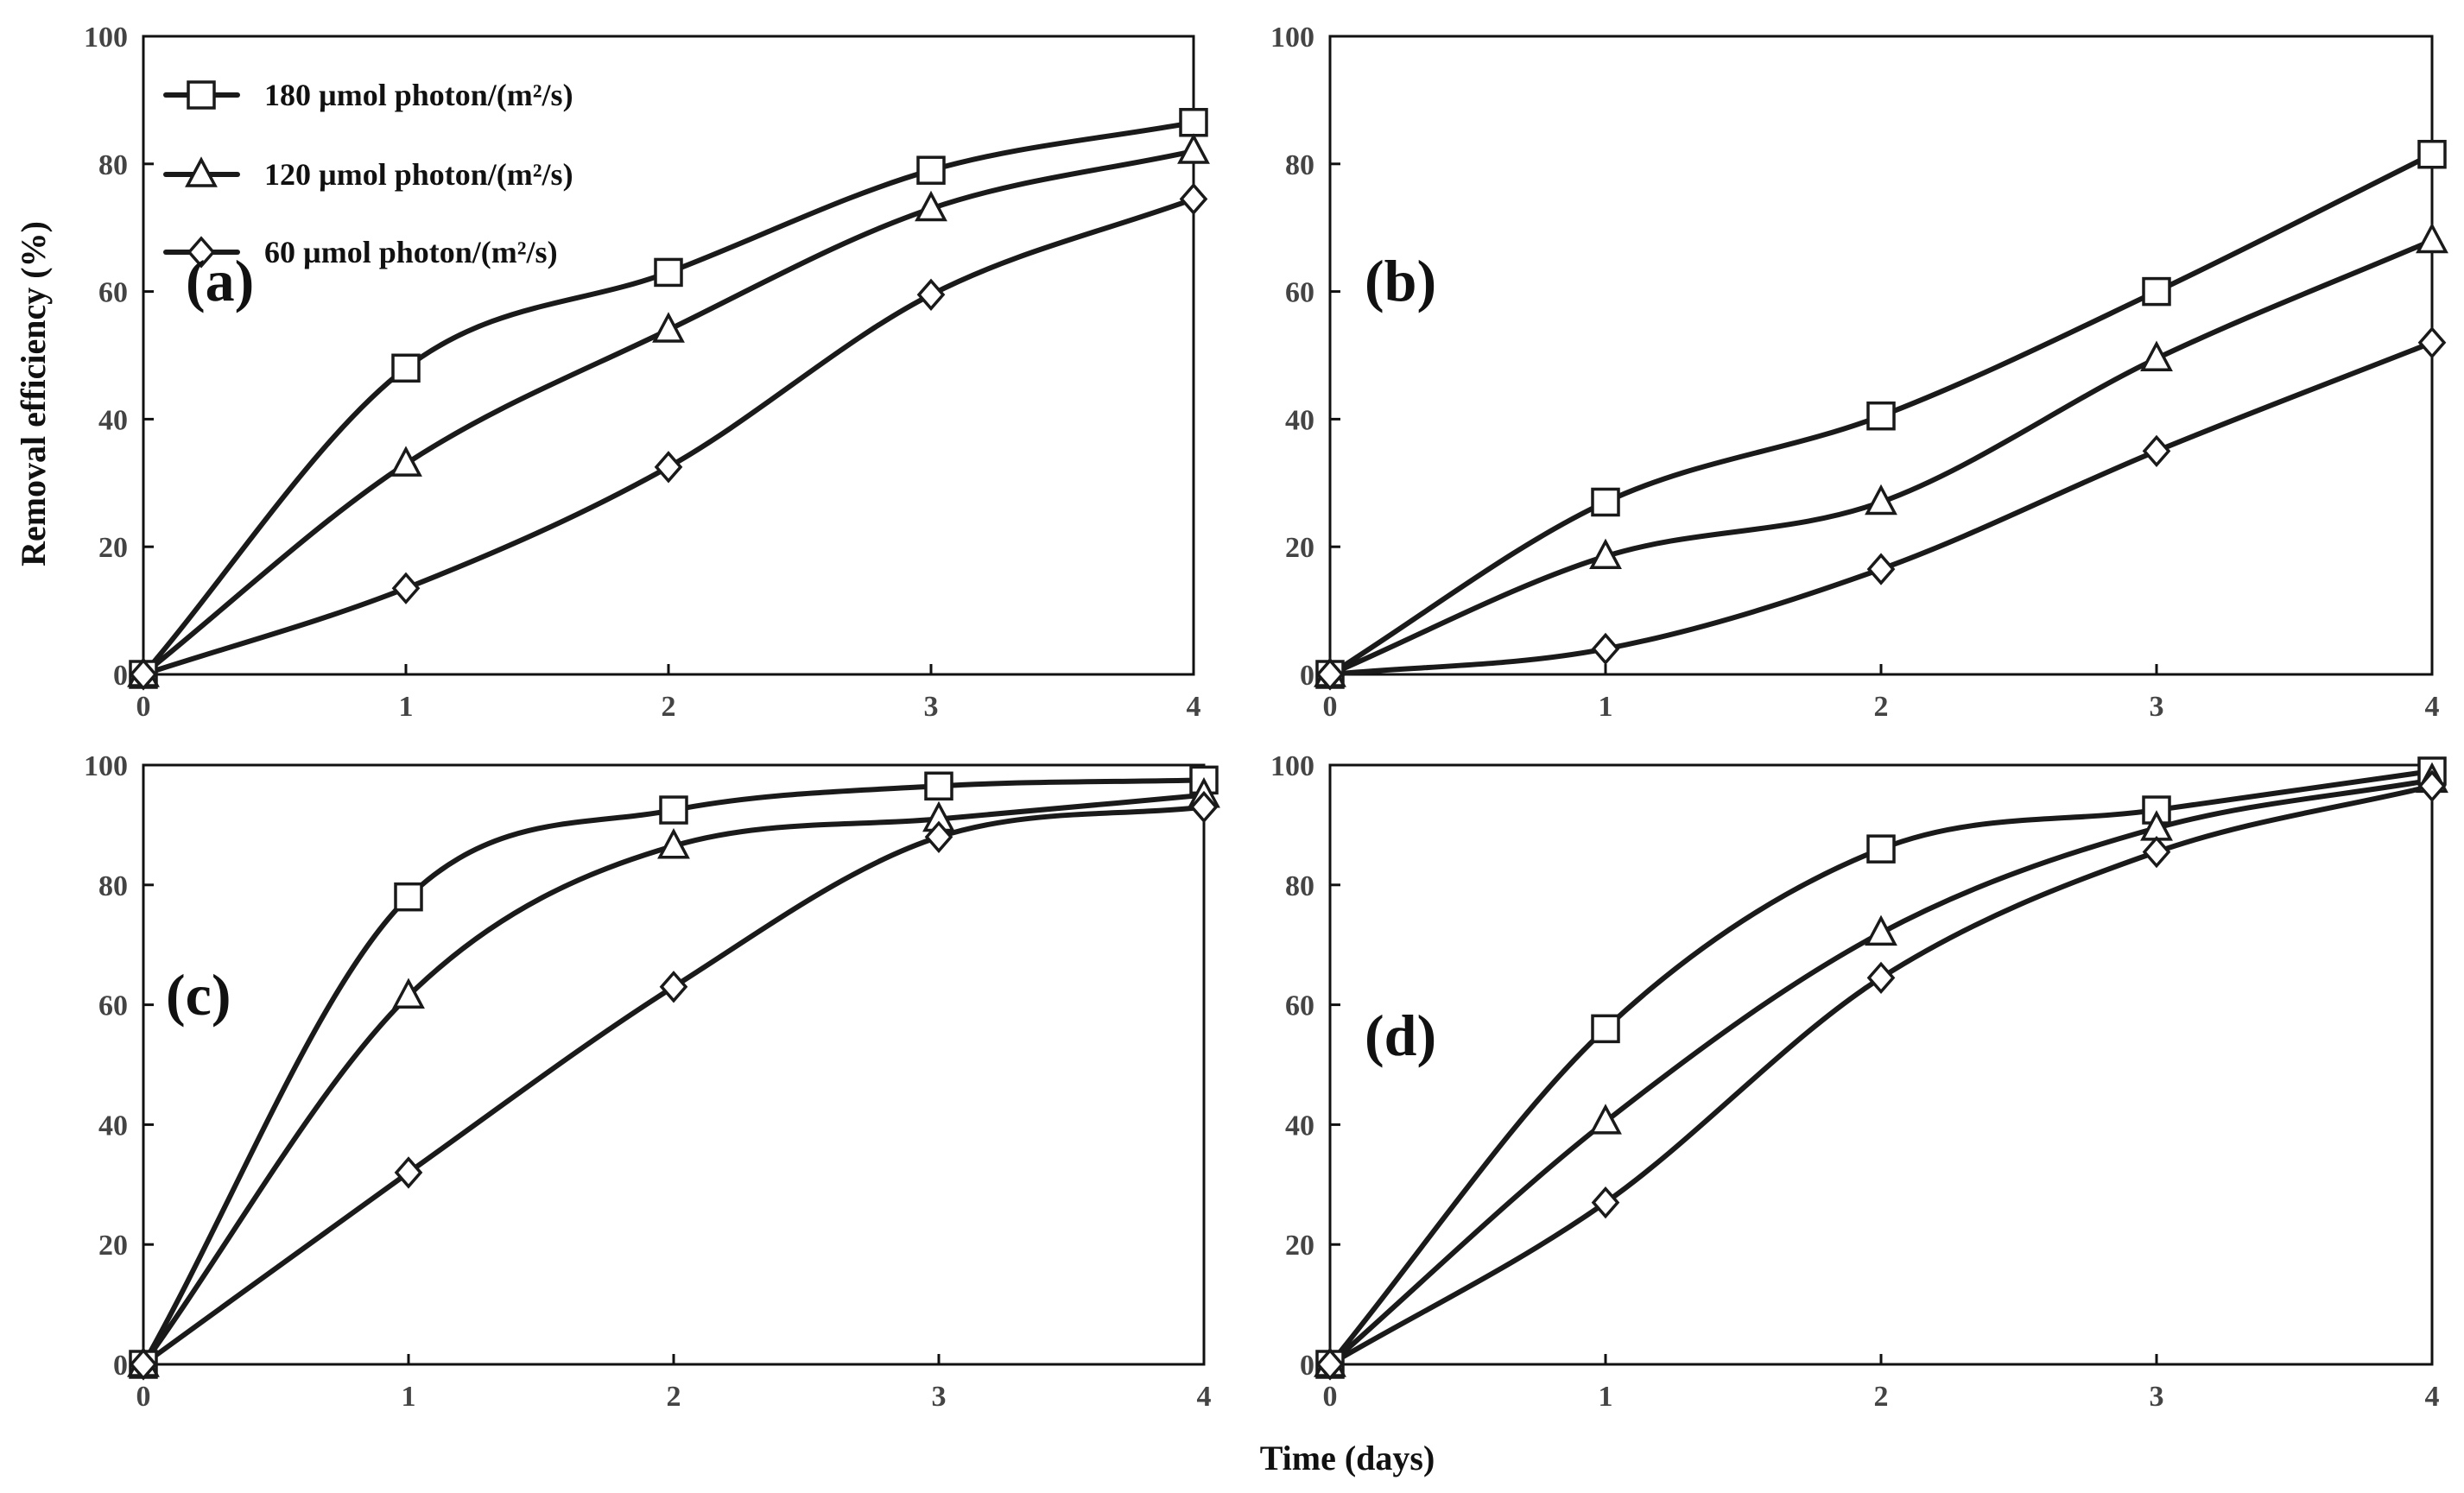 The image size is (2464, 1493). What do you see at coordinates (198, 995) in the screenshot?
I see `panel-label: (c)` at bounding box center [198, 995].